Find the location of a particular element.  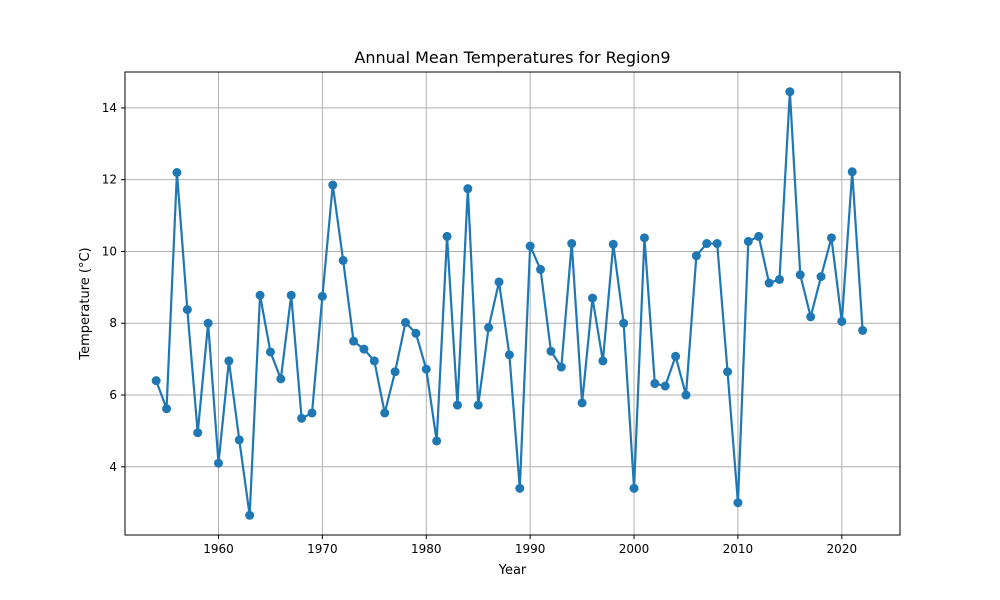

chart-title: Annual Mean Temperatures for Region9 is located at coordinates (512, 57).